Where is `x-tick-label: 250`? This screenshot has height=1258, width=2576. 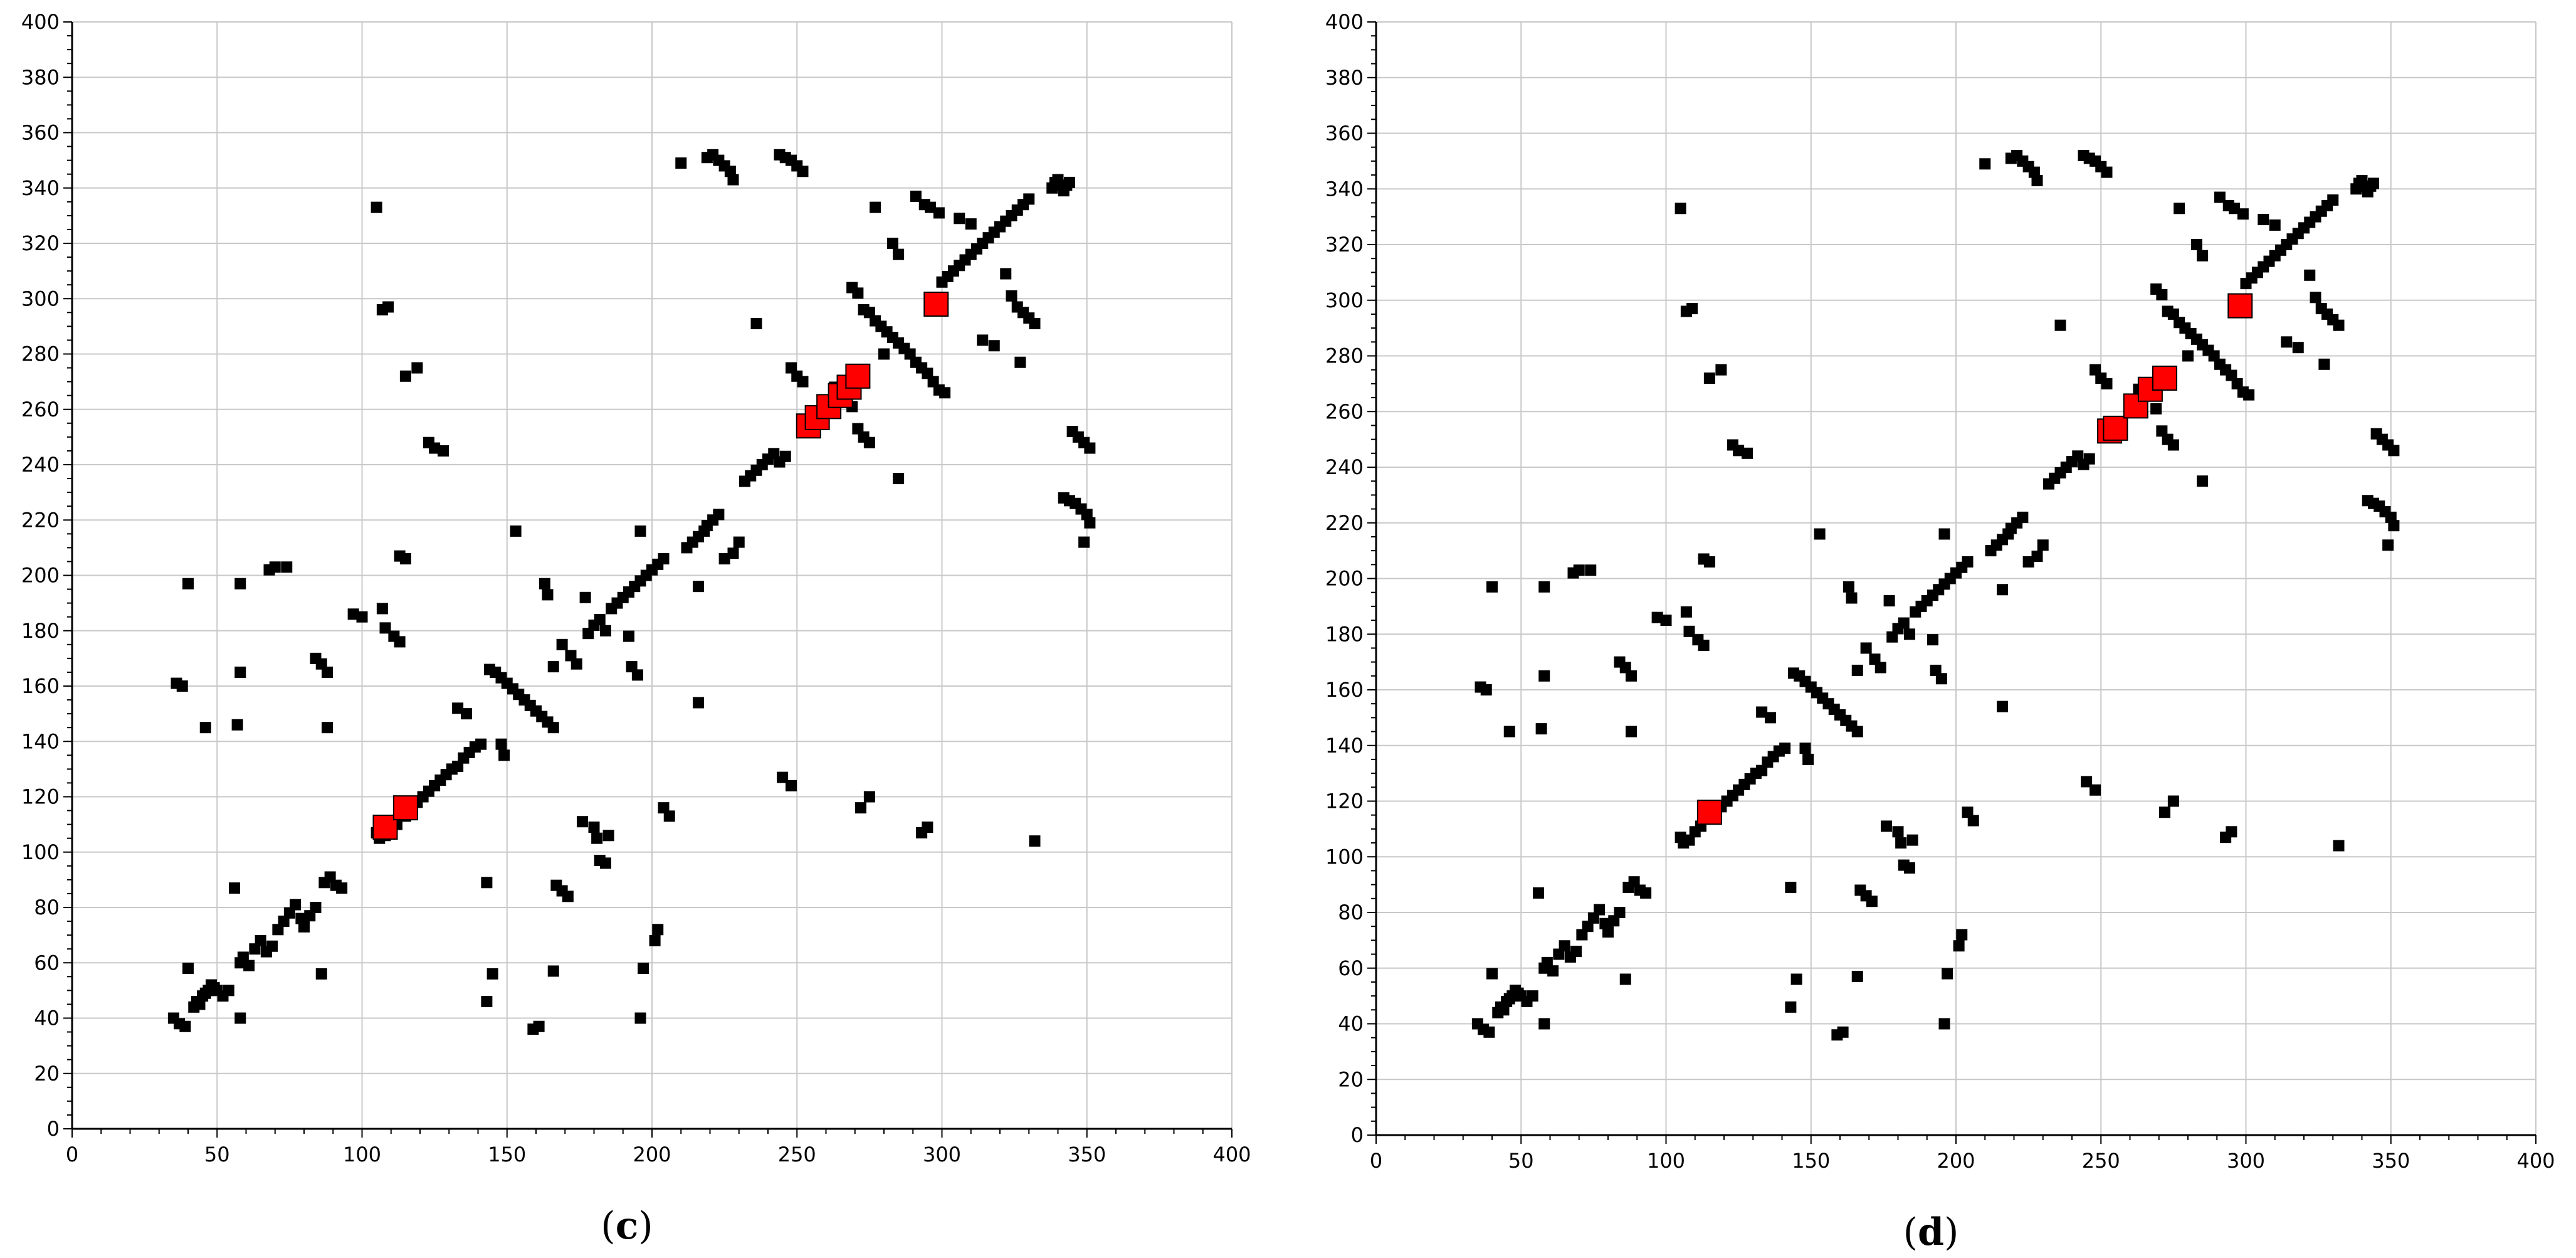 x-tick-label: 250 is located at coordinates (797, 1154).